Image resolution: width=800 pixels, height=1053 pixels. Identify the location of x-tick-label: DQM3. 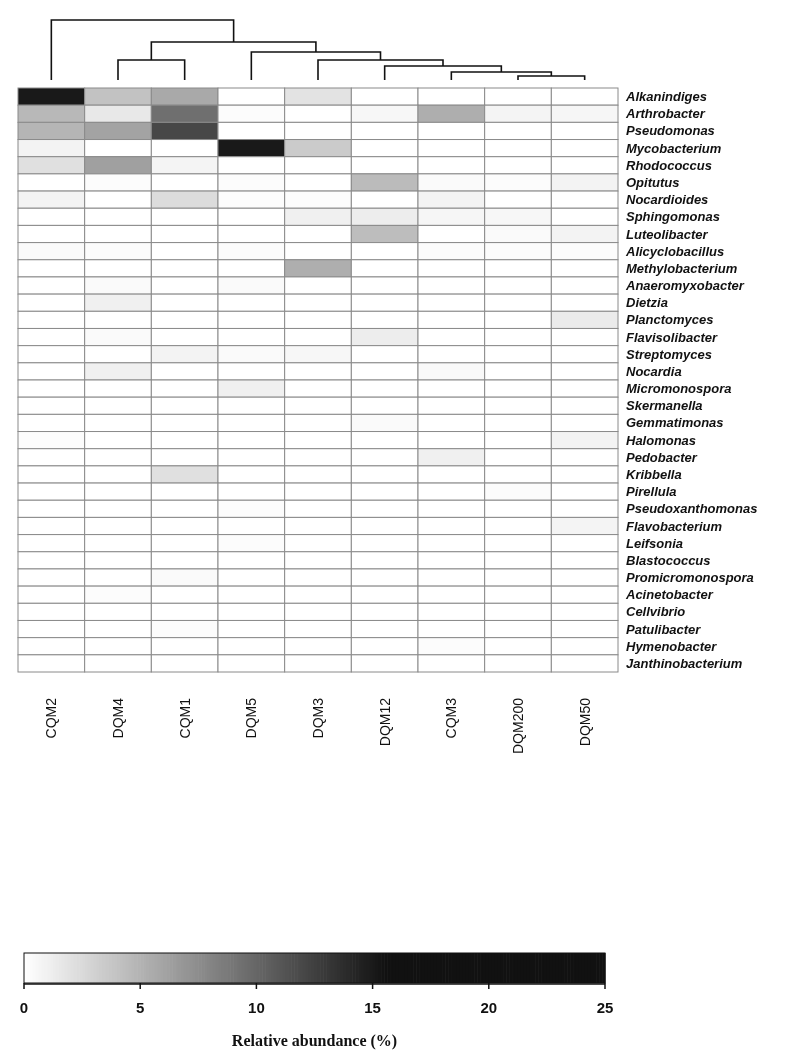
(318, 718).